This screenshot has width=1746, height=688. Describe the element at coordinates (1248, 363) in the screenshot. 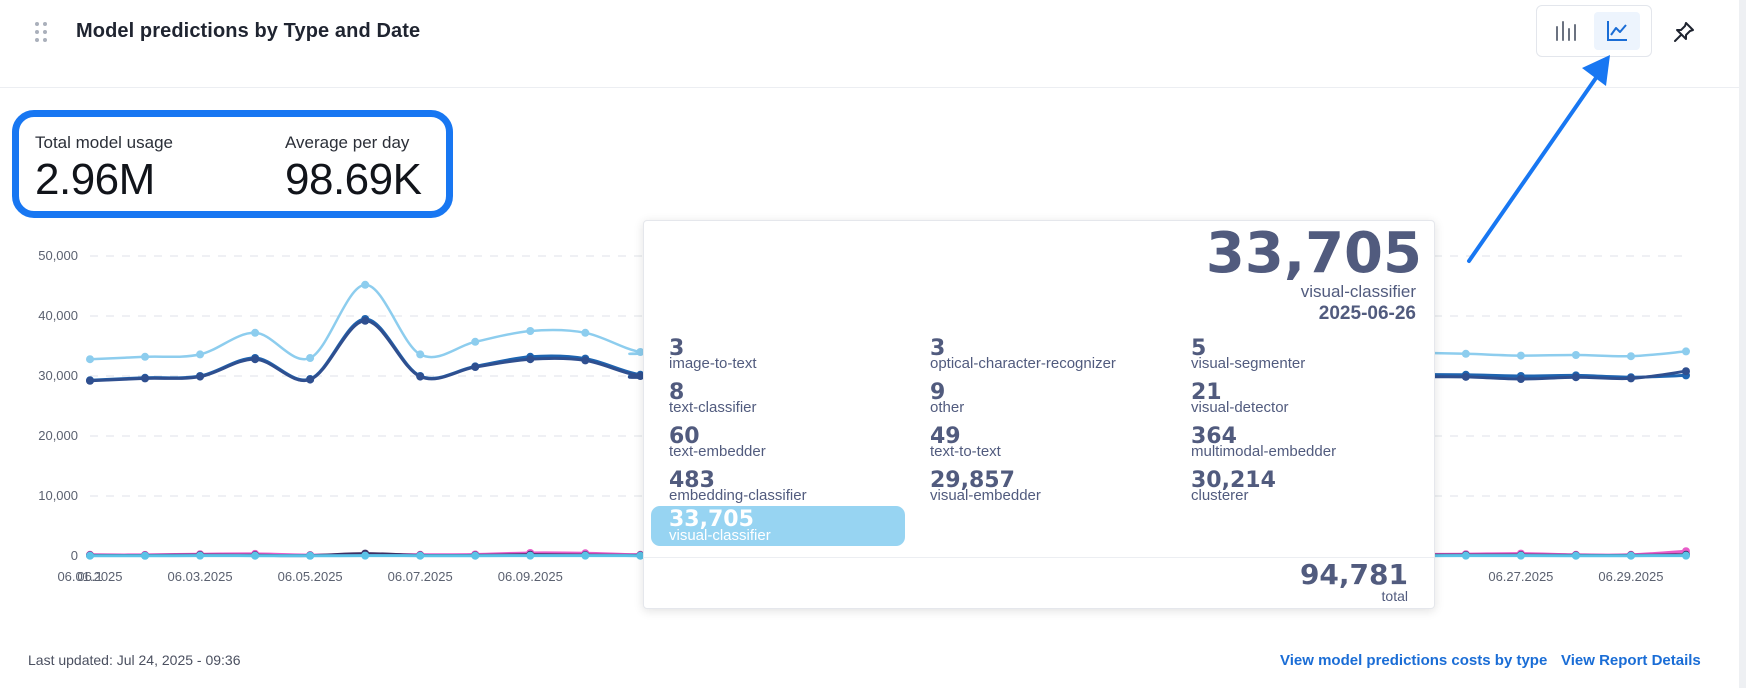

I see `tooltip-item-label: visual-segmenter` at that location.